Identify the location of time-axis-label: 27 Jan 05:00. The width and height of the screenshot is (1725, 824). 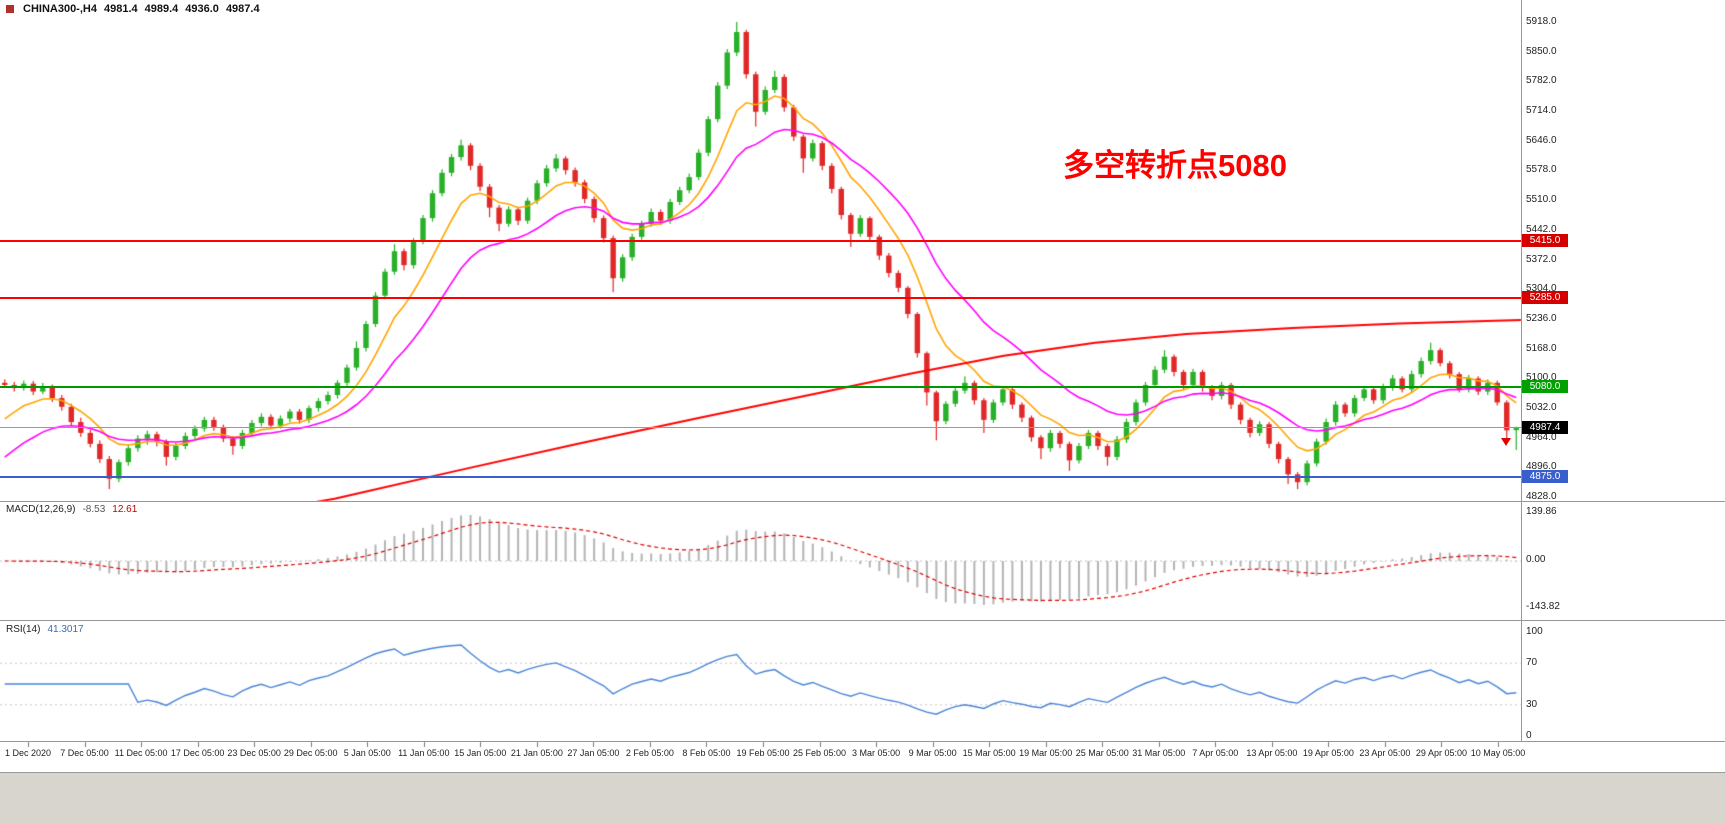
(593, 753).